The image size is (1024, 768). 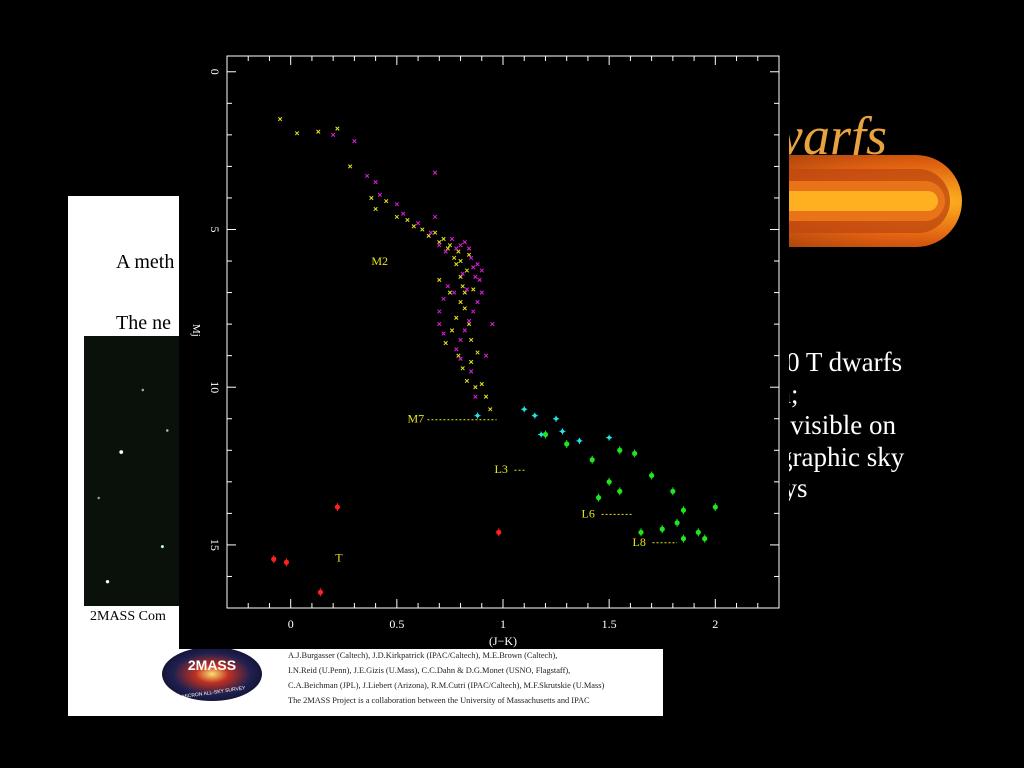 What do you see at coordinates (212, 674) in the screenshot?
I see `2mass-logo: 2MASS 2 MICRON ALL-SKY SURVEY` at bounding box center [212, 674].